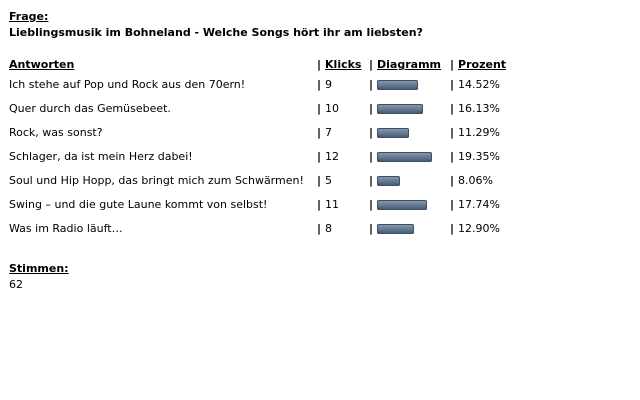 The height and width of the screenshot is (400, 640). I want to click on clicks-cell: | 5, so click(325, 180).